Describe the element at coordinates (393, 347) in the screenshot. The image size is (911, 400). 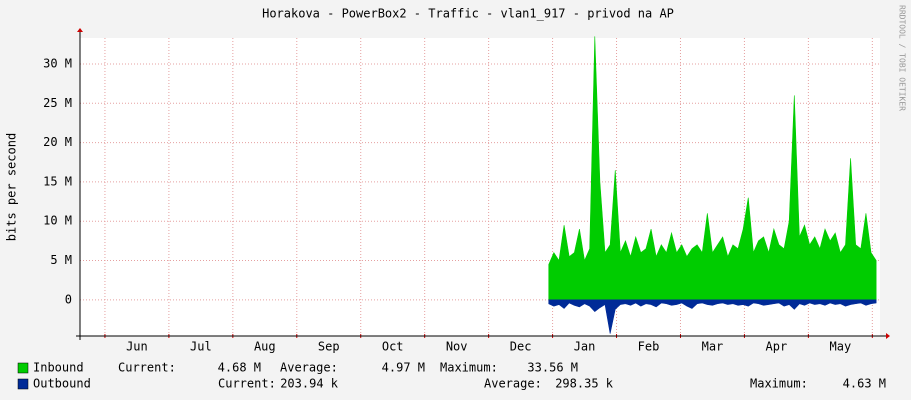
I see `x-tick-label: Oct` at that location.